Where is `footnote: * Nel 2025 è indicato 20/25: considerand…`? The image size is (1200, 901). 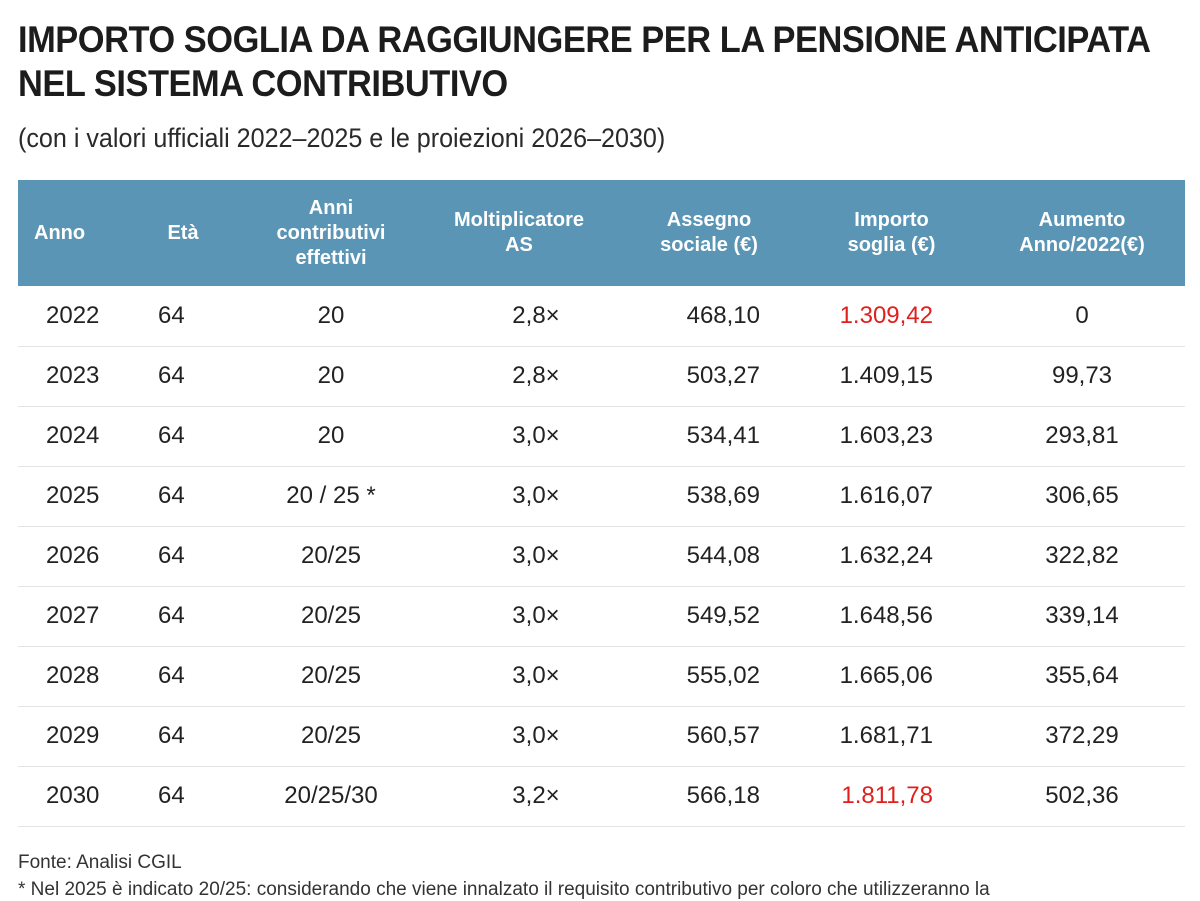
footnote: * Nel 2025 è indicato 20/25: considerand… is located at coordinates (504, 889).